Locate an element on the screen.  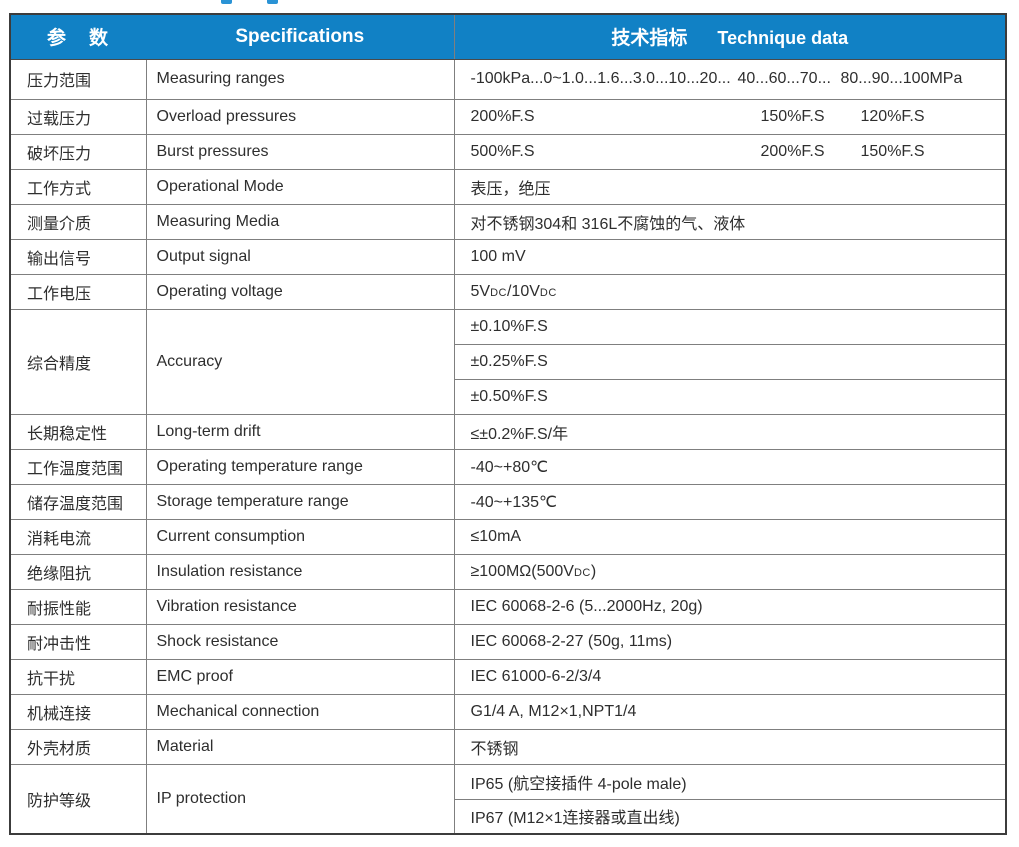
spec-en-cell: Storage temperature range is located at coordinates (300, 501).